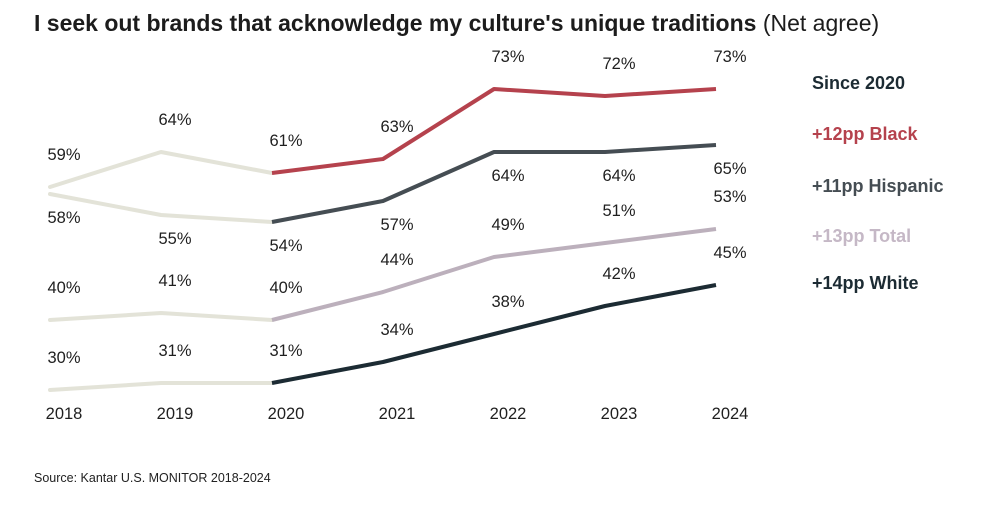 The width and height of the screenshot is (996, 512). Describe the element at coordinates (507, 302) in the screenshot. I see `data-label-white-2022: 38%` at that location.